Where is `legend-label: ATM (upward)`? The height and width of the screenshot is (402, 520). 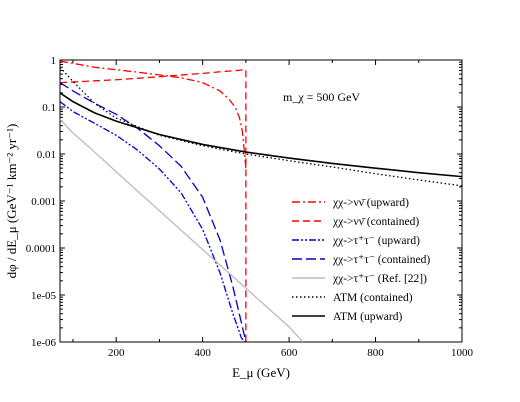 legend-label: ATM (upward) is located at coordinates (367, 317).